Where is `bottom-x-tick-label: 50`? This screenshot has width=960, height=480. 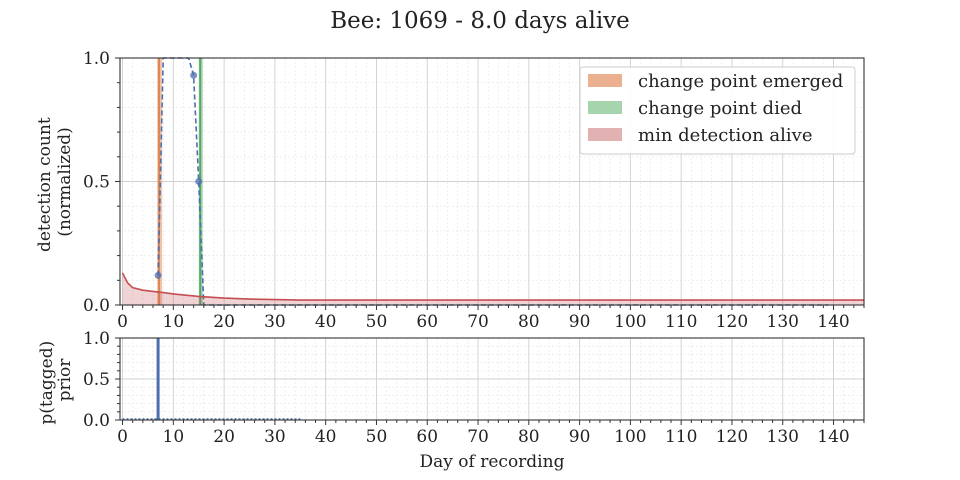
bottom-x-tick-label: 50 is located at coordinates (377, 437).